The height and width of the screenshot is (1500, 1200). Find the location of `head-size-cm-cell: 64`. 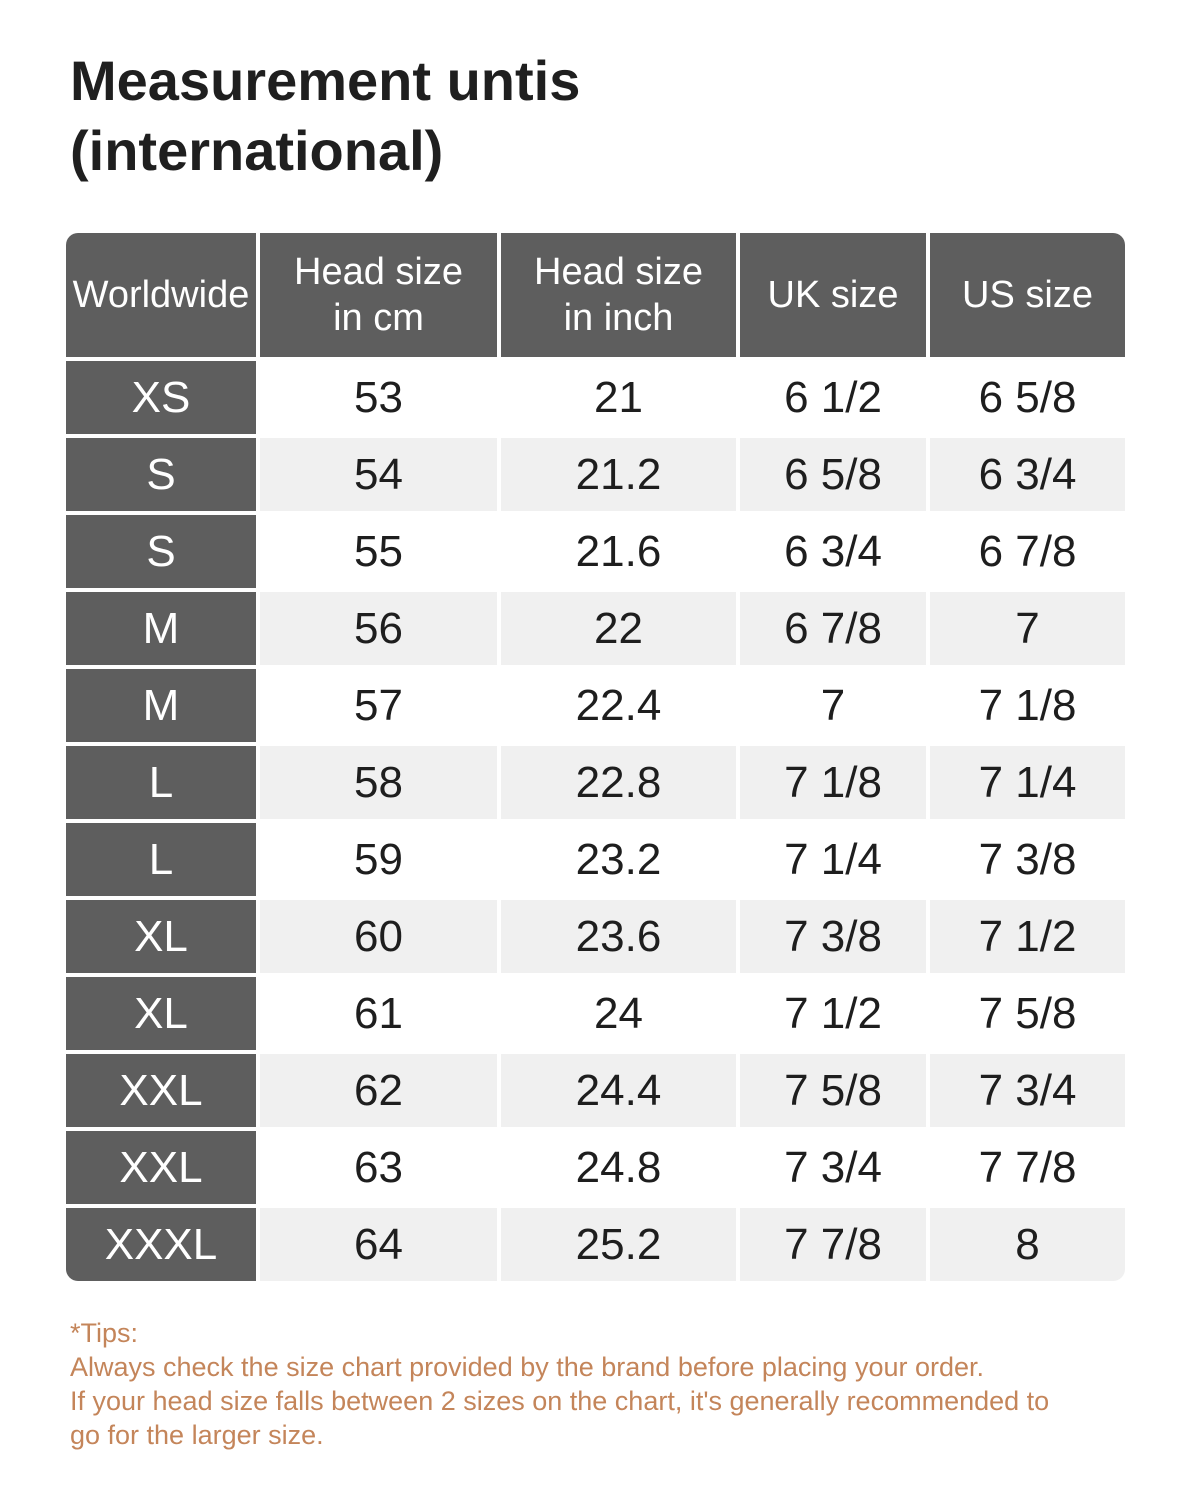

head-size-cm-cell: 64 is located at coordinates (378, 1244).